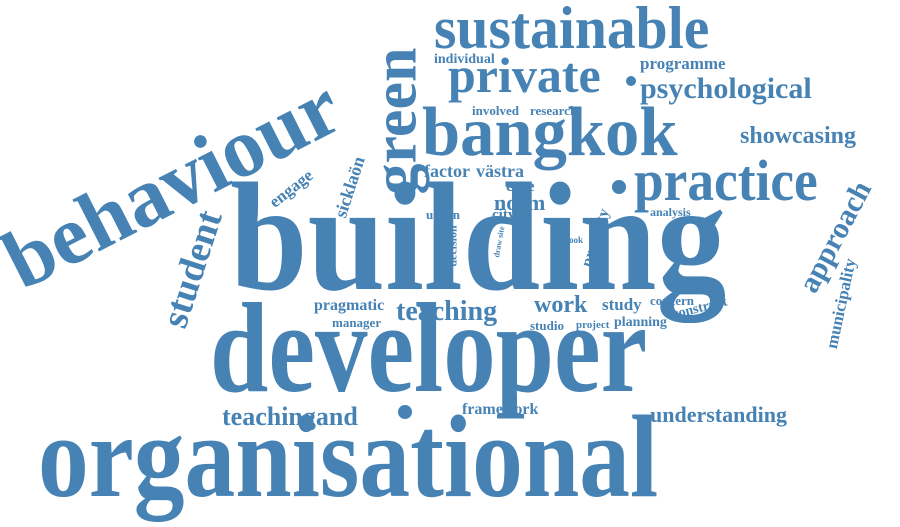  Describe the element at coordinates (718, 414) in the screenshot. I see `word-understanding: understanding` at that location.